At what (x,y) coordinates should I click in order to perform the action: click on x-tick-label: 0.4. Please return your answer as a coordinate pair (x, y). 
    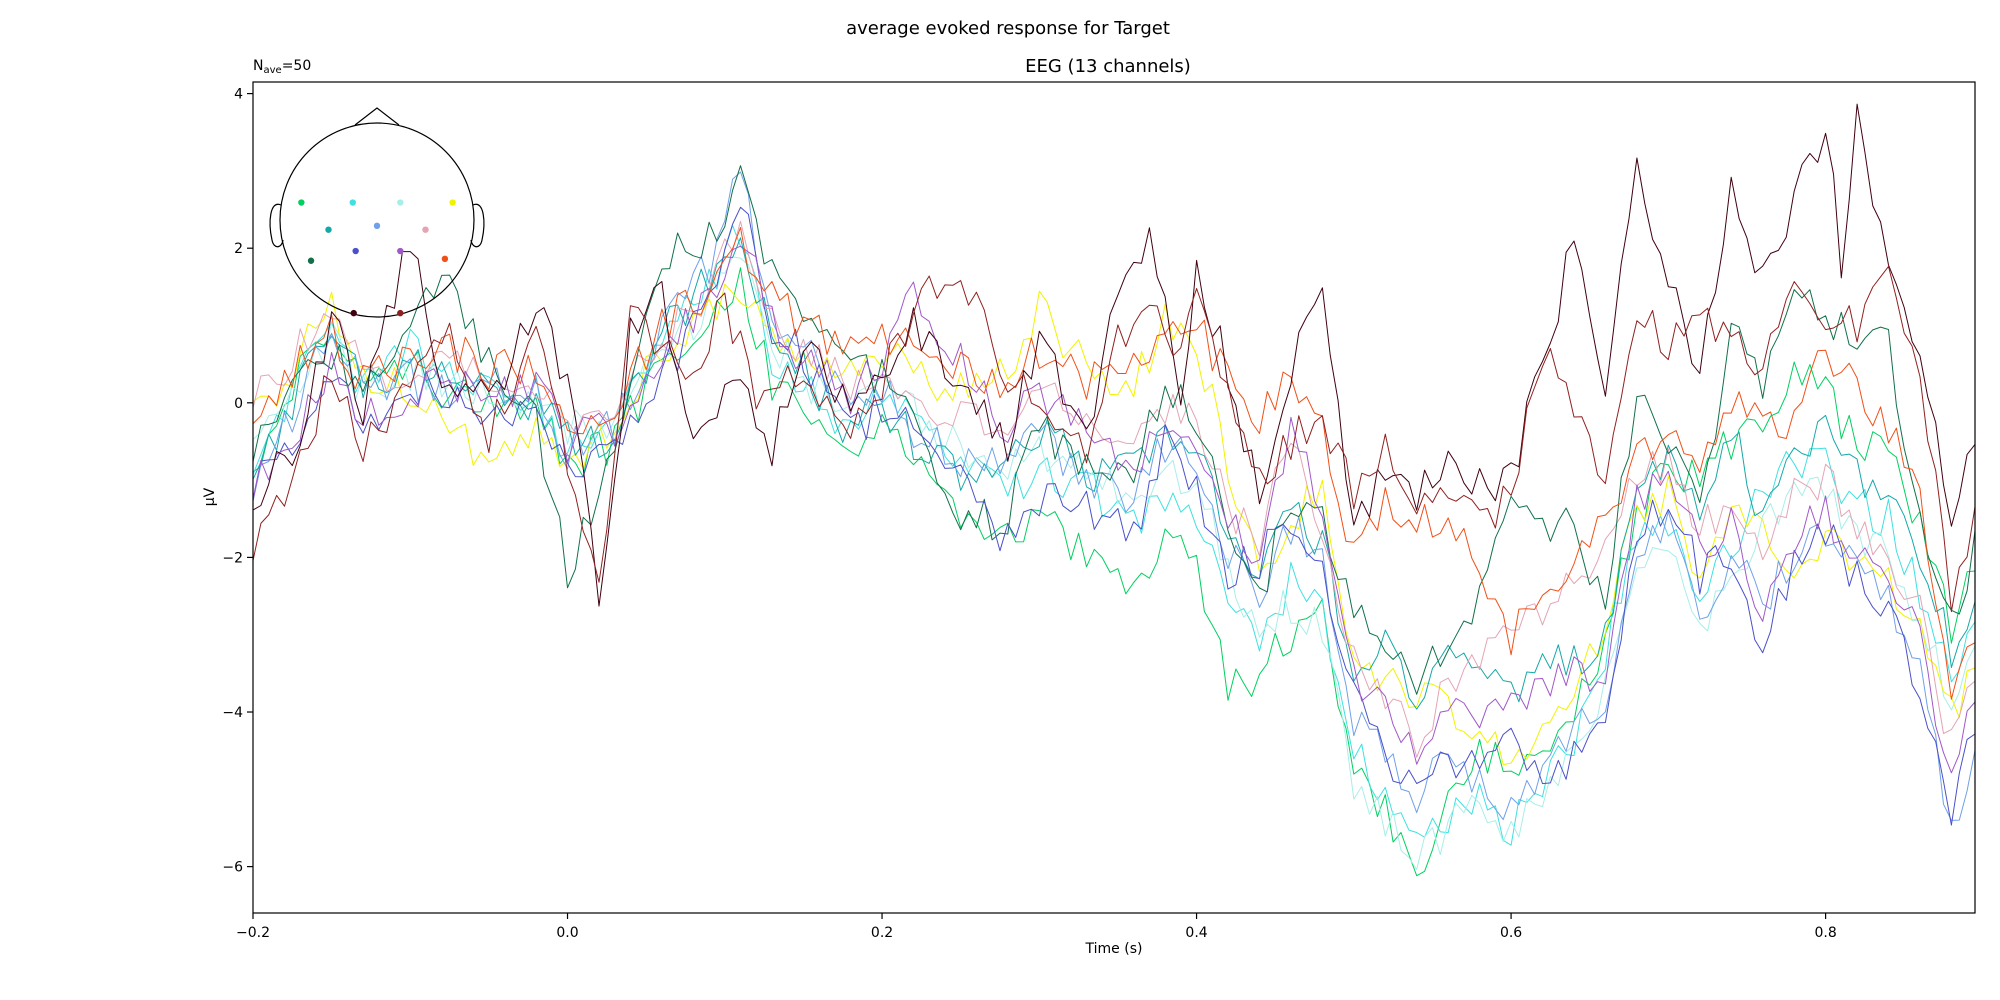
    Looking at the image, I should click on (1196, 933).